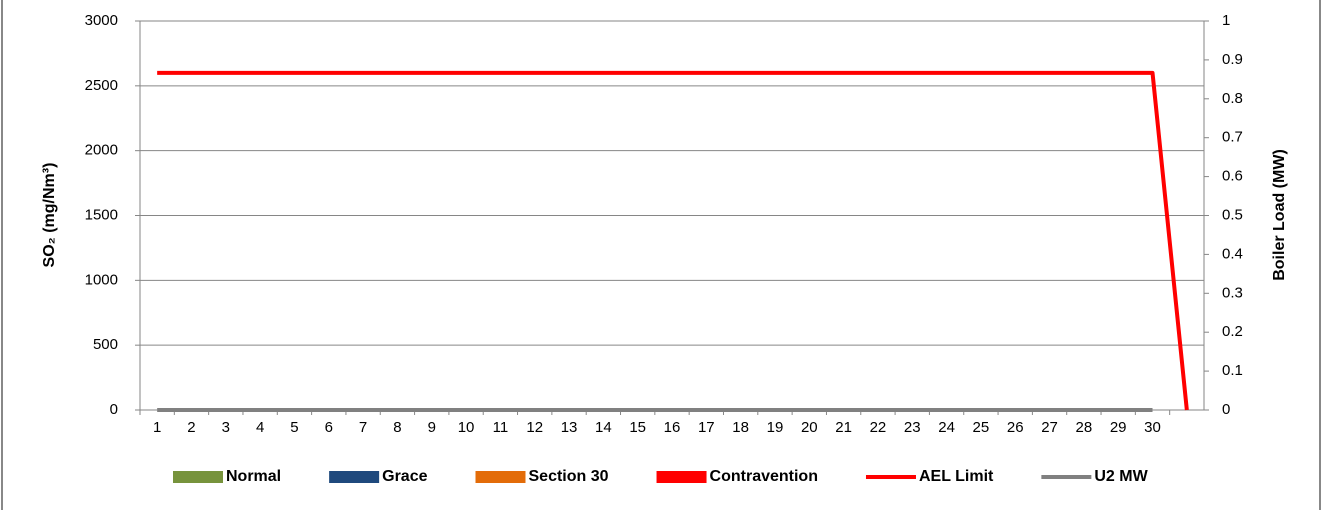 Image resolution: width=1323 pixels, height=510 pixels. Describe the element at coordinates (956, 476) in the screenshot. I see `legend-label: AEL Limit` at that location.